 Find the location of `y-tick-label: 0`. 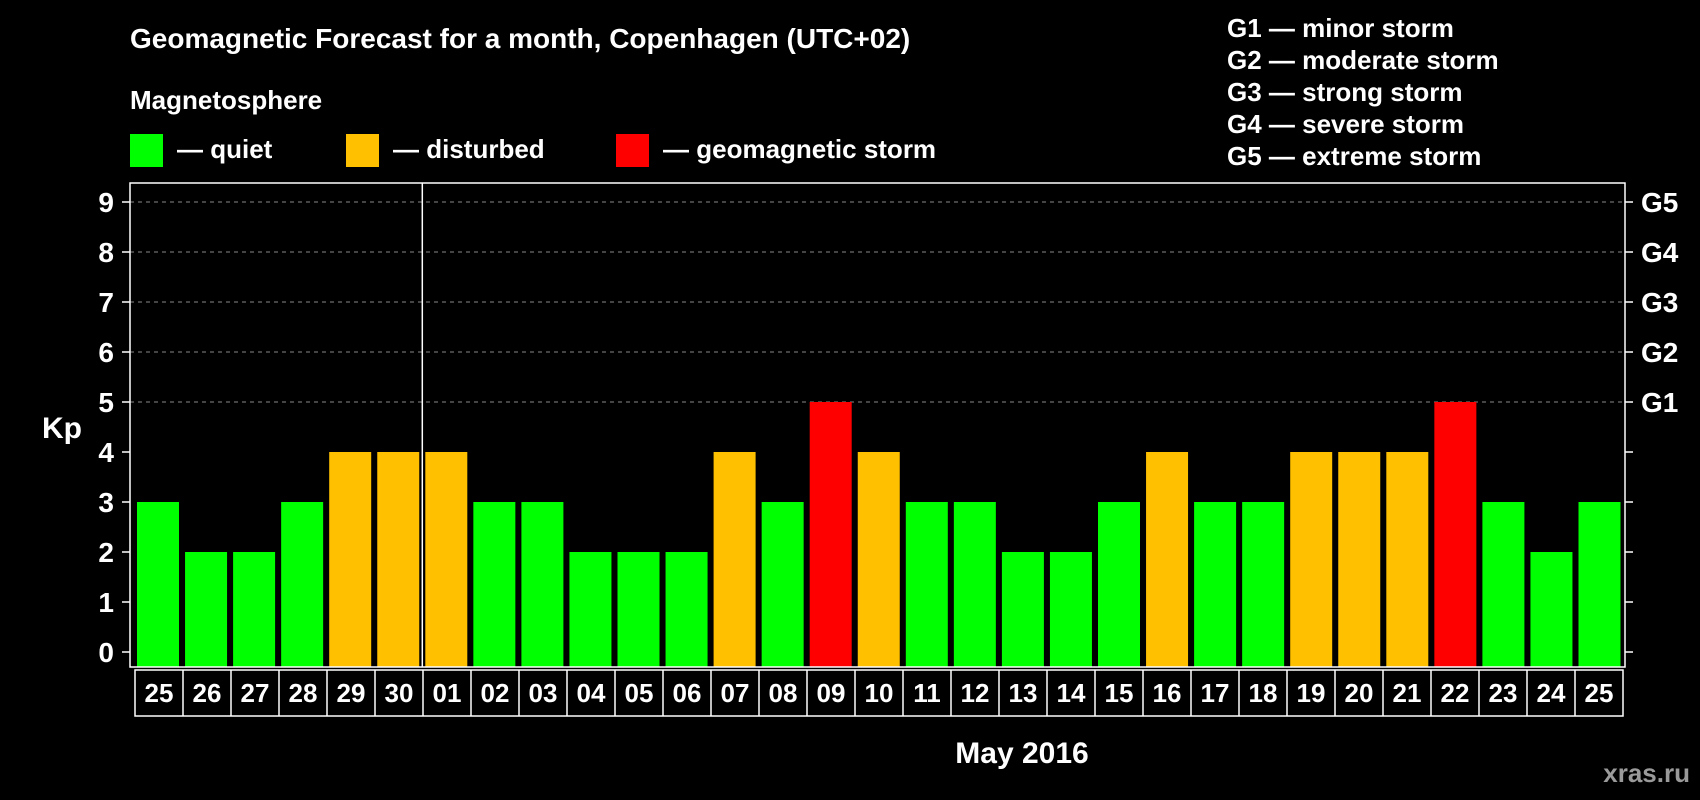

y-tick-label: 0 is located at coordinates (106, 652).